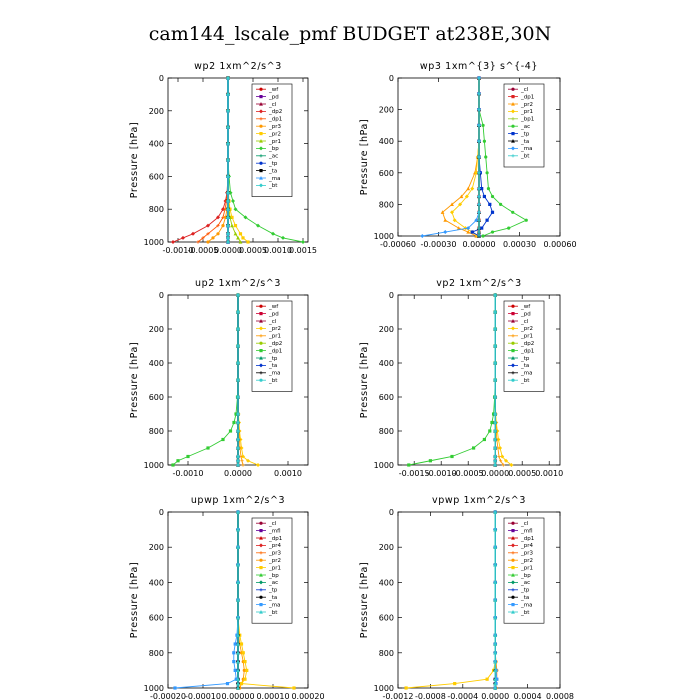 The width and height of the screenshot is (700, 700). What do you see at coordinates (524, 346) in the screenshot?
I see `legend-box` at bounding box center [524, 346].